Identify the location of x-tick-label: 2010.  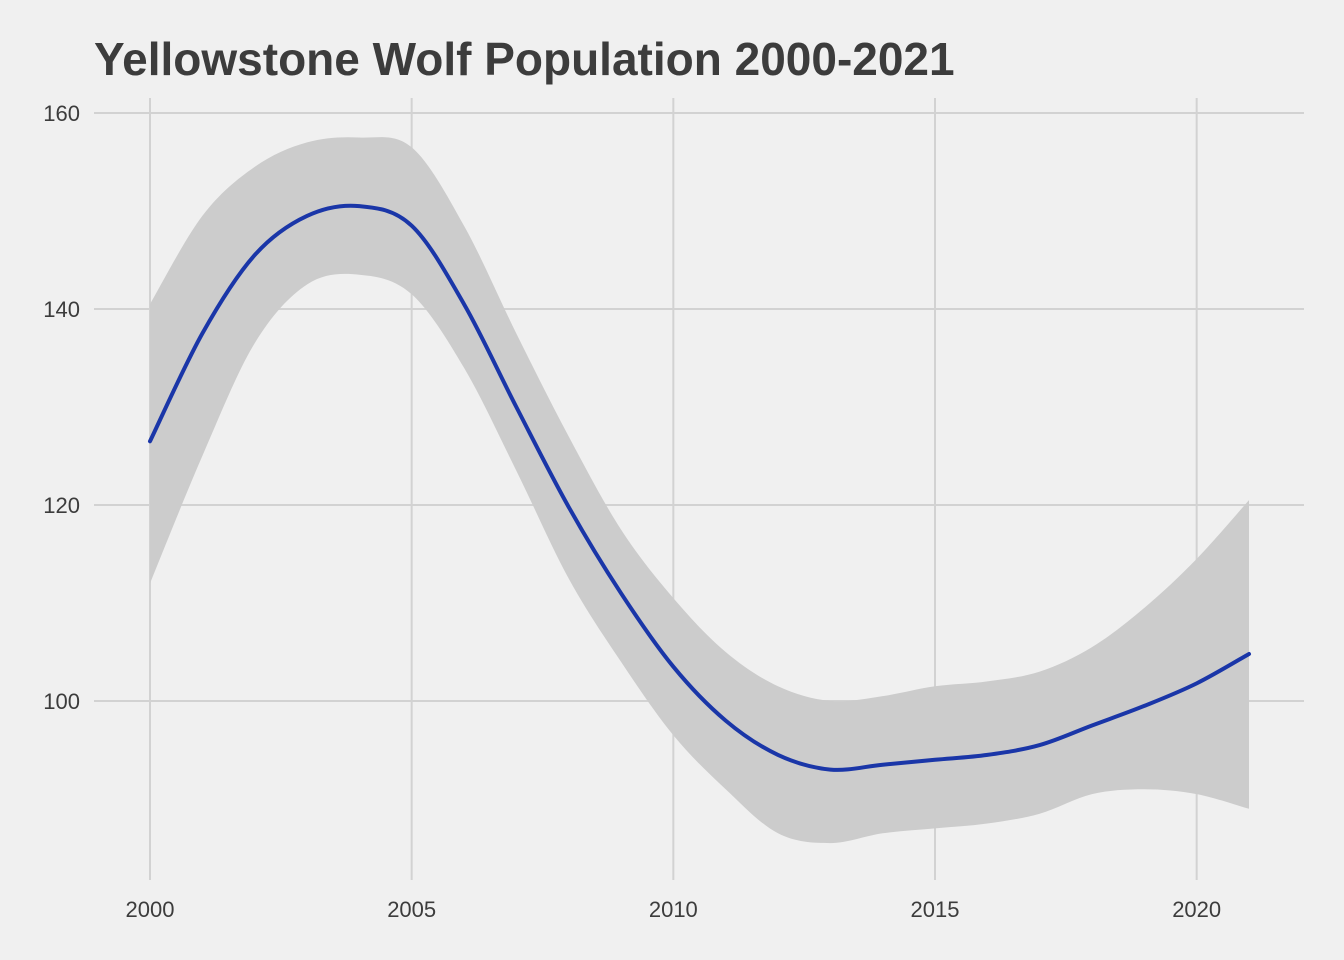
(673, 909).